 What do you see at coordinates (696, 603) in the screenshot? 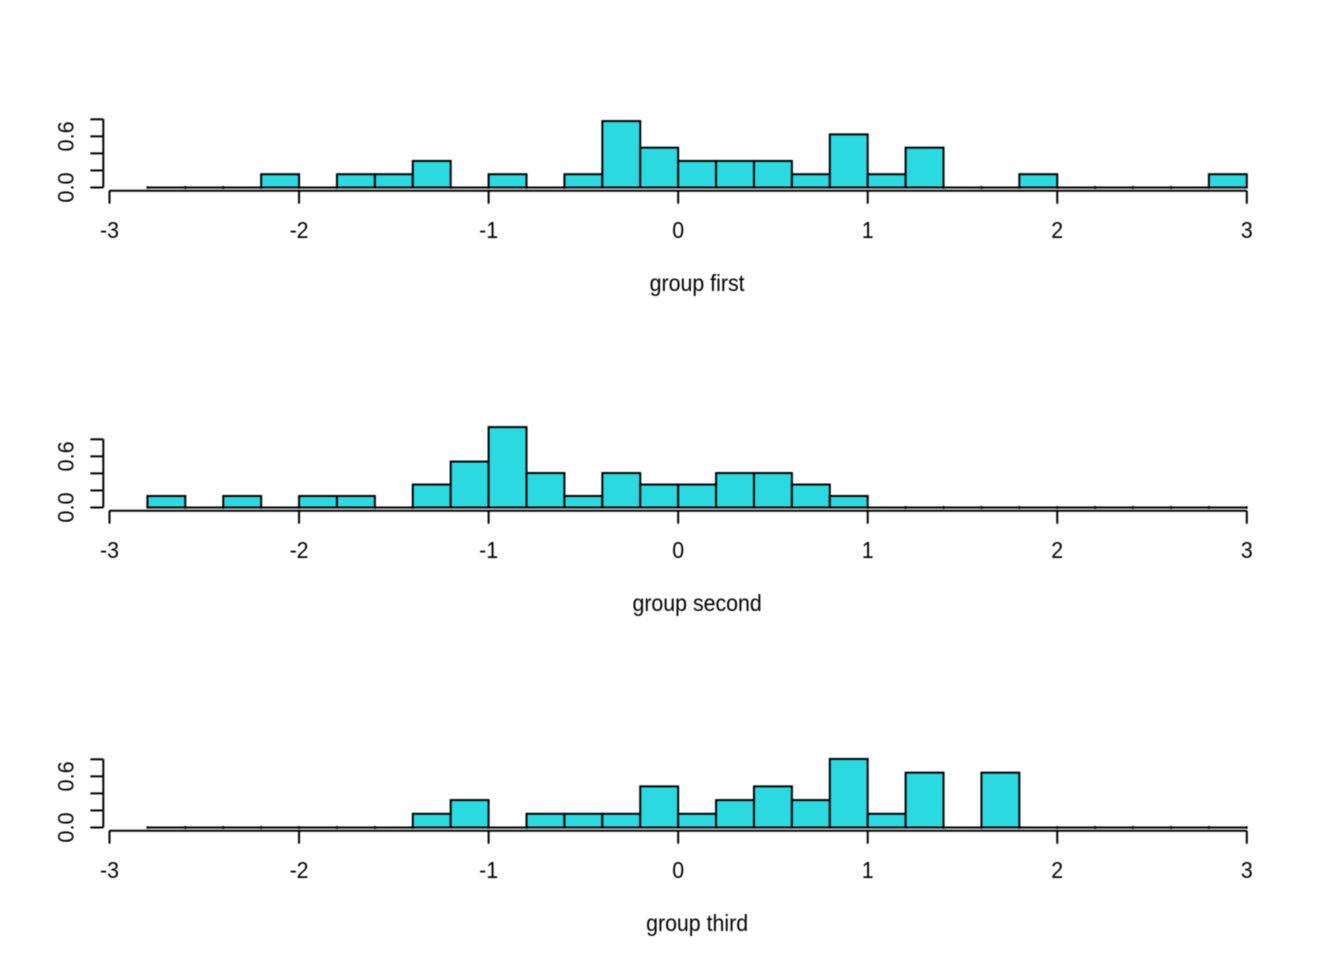
I see `svg-text: group second` at bounding box center [696, 603].